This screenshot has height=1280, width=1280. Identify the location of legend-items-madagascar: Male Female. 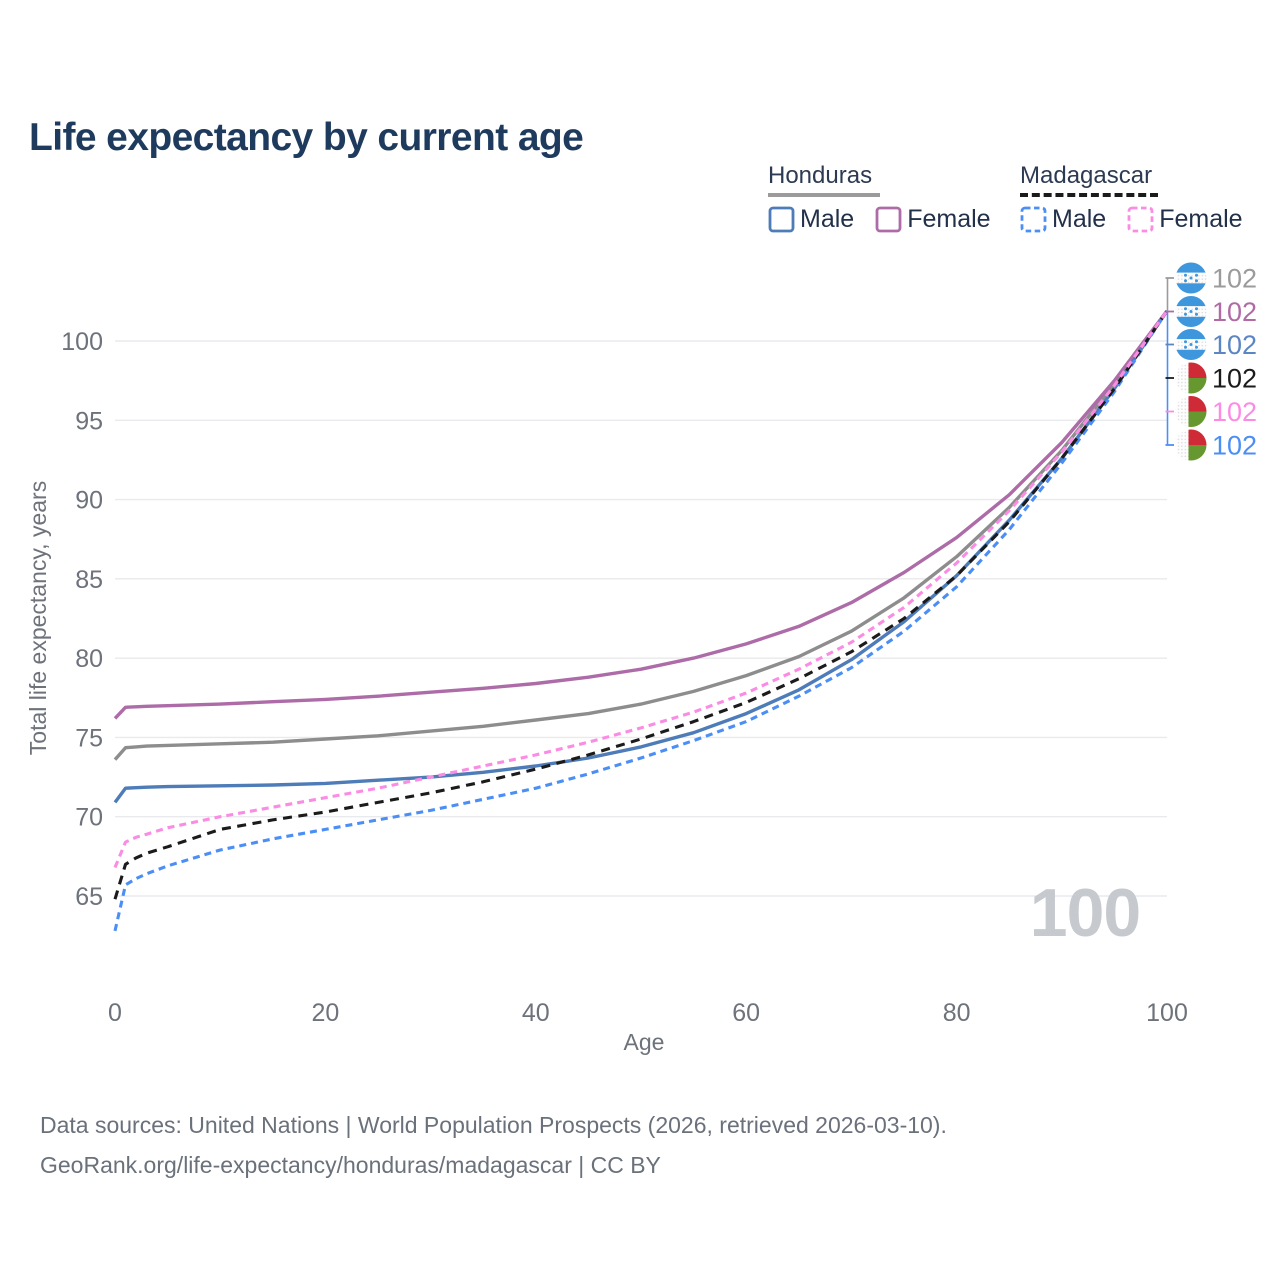
(1142, 219).